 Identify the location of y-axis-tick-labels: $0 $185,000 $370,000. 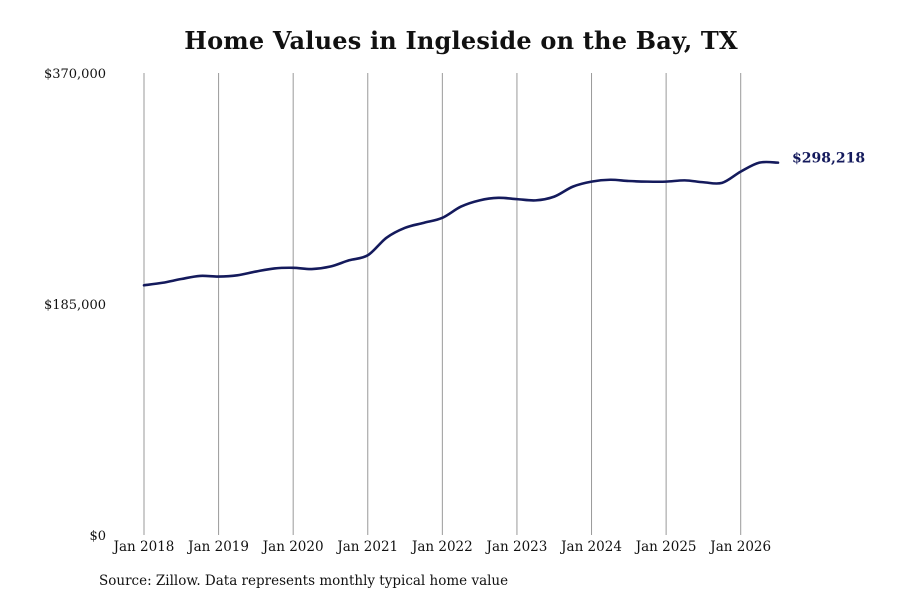
(75, 305).